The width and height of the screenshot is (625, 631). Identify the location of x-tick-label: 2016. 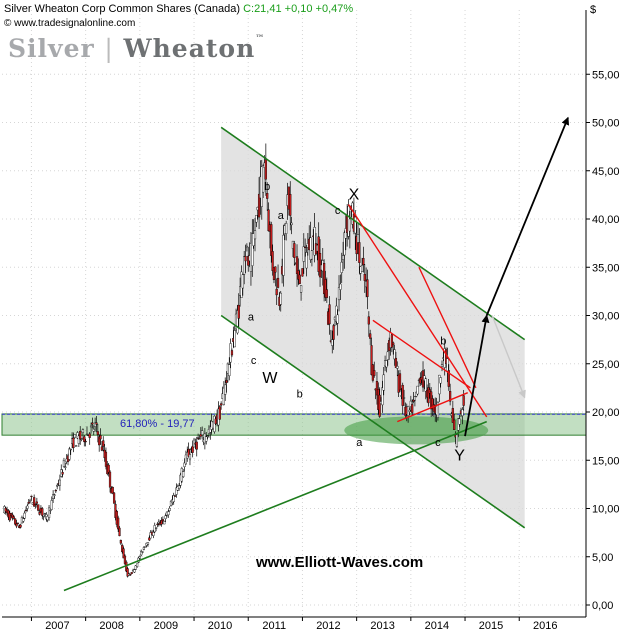
(545, 625).